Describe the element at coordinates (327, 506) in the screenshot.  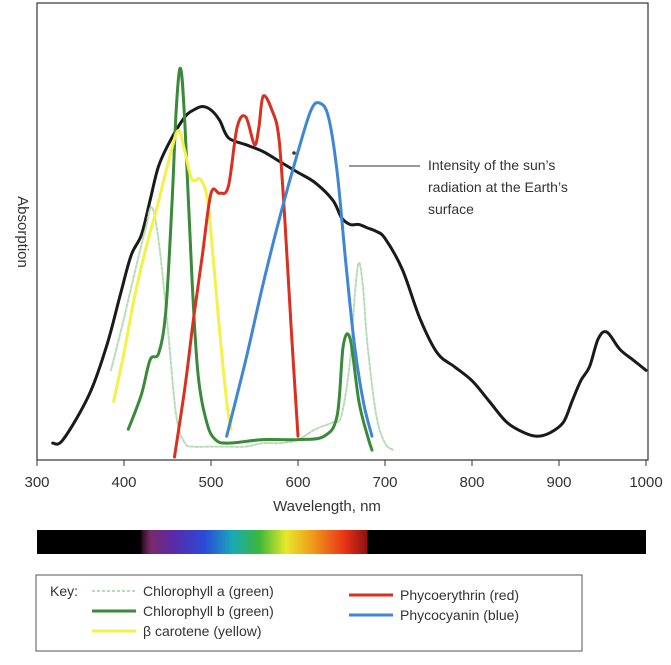
I see `x-axis-title: Wavelength, nm` at that location.